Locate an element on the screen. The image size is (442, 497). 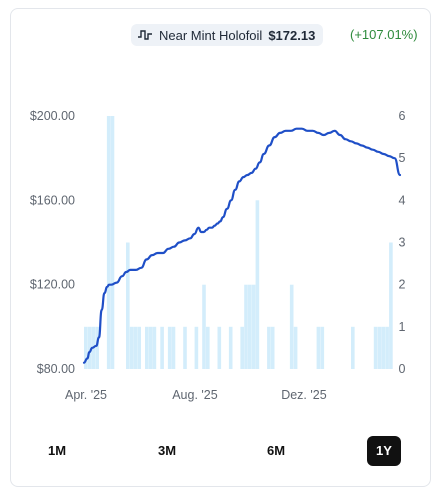
y-right-tick-label: 4 is located at coordinates (402, 200).